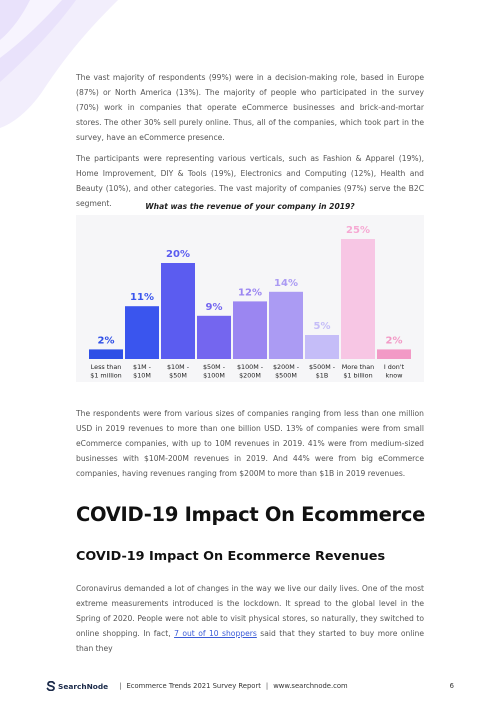  Describe the element at coordinates (394, 376) in the screenshot. I see `category-label-9-line-2: know` at that location.